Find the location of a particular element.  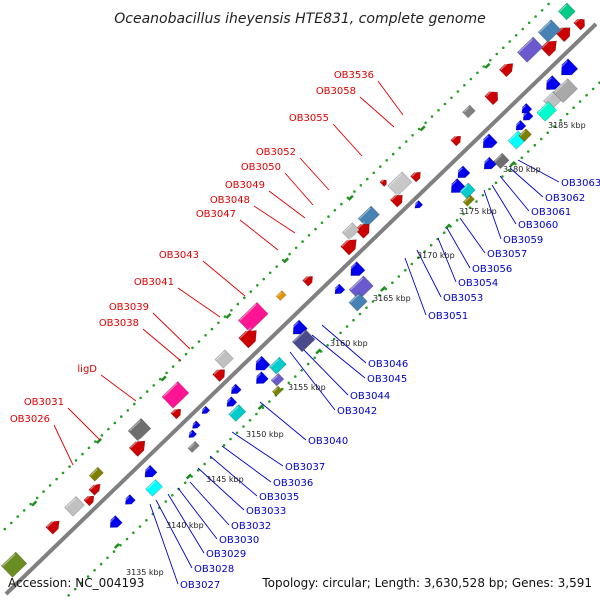

scale-label: 3135 kbp is located at coordinates (145, 572).